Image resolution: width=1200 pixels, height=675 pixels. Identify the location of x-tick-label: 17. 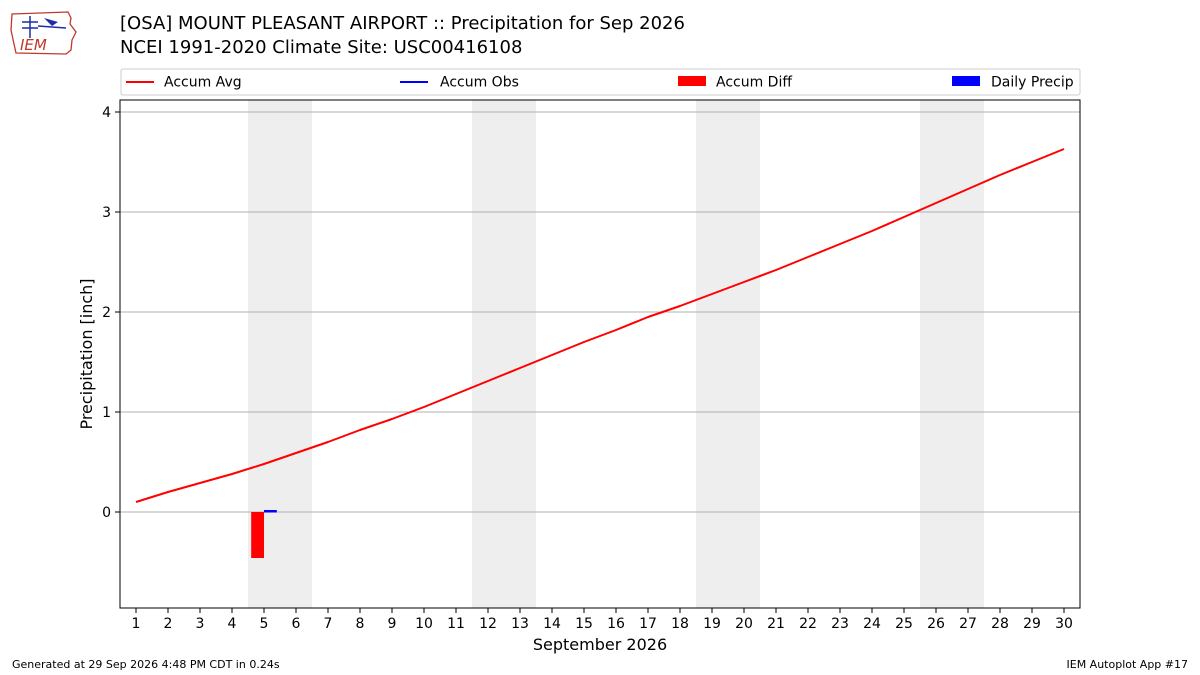
(648, 624).